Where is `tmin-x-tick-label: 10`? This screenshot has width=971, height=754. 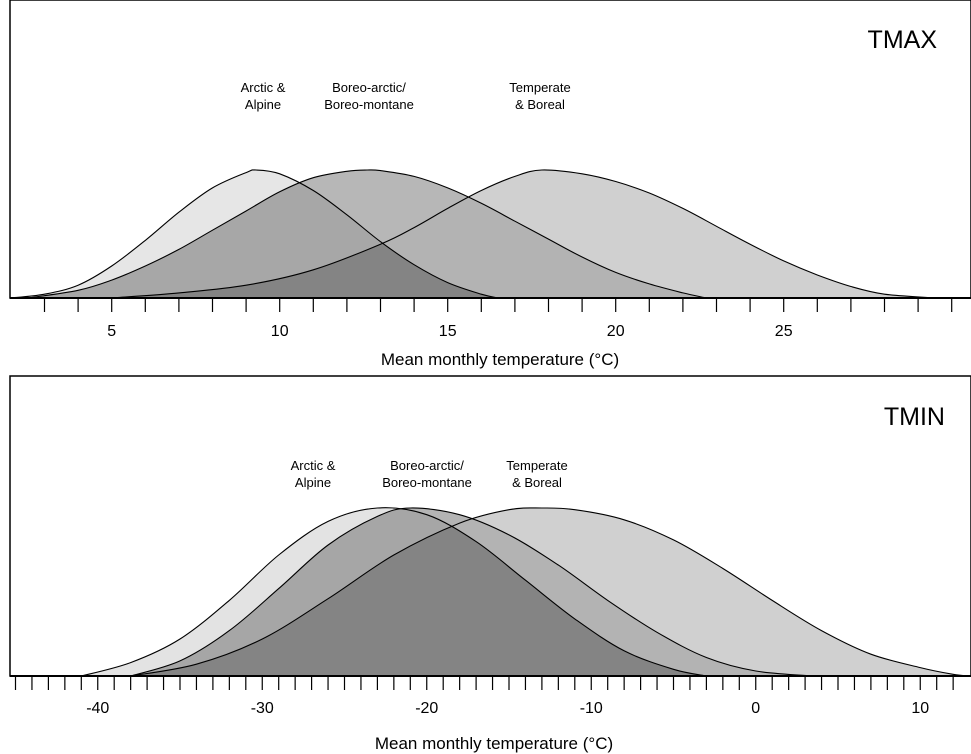 tmin-x-tick-label: 10 is located at coordinates (920, 708).